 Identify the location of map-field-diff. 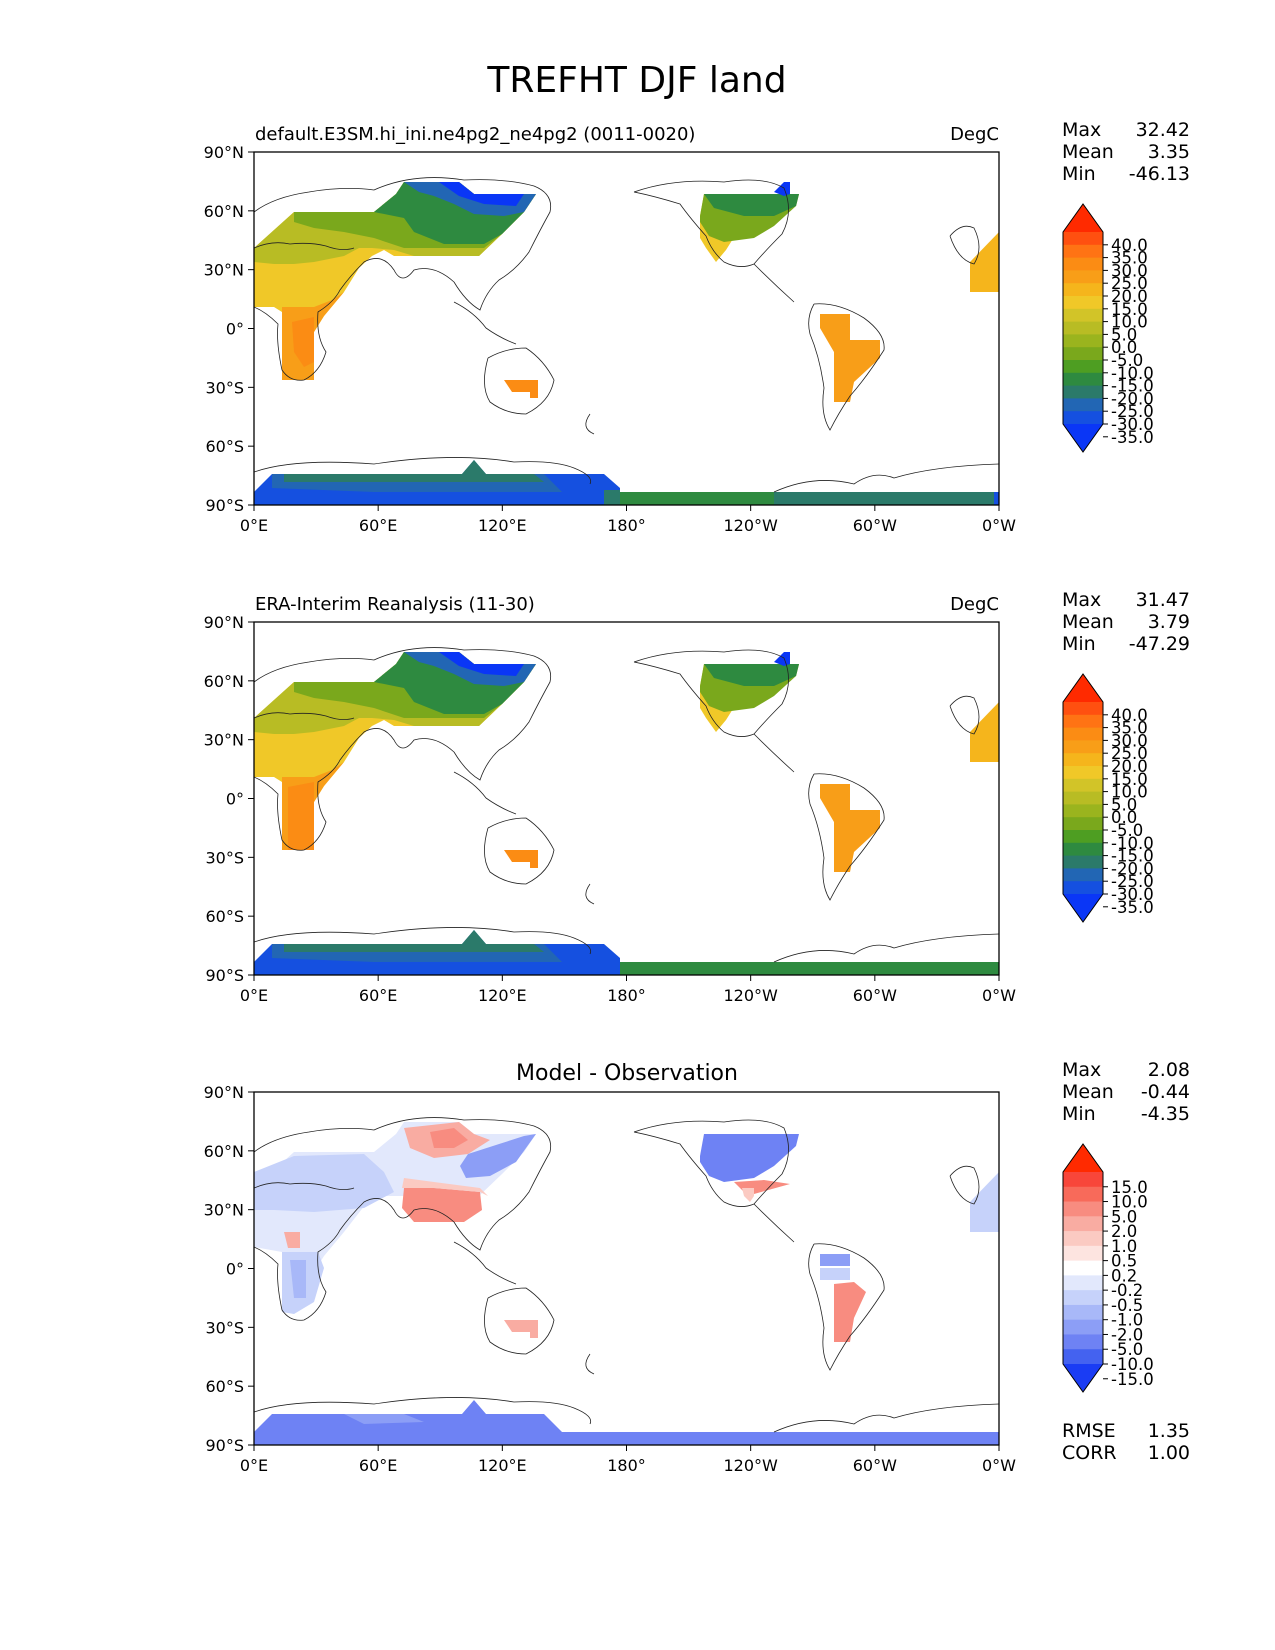
(626, 1283).